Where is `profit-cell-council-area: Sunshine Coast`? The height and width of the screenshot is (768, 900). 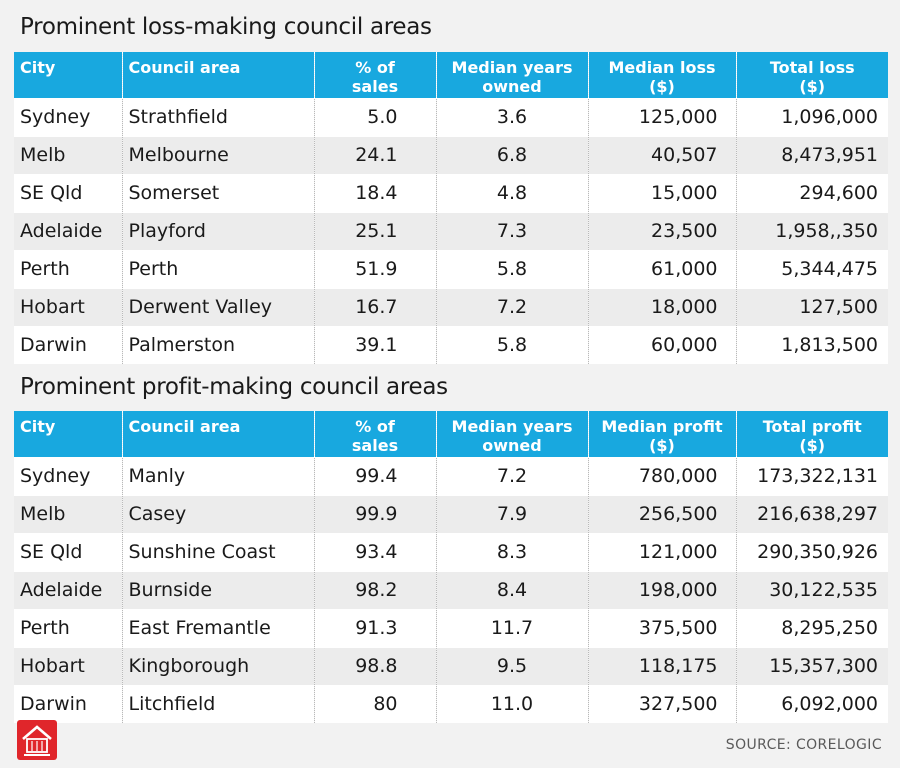
profit-cell-council-area: Sunshine Coast is located at coordinates (217, 552).